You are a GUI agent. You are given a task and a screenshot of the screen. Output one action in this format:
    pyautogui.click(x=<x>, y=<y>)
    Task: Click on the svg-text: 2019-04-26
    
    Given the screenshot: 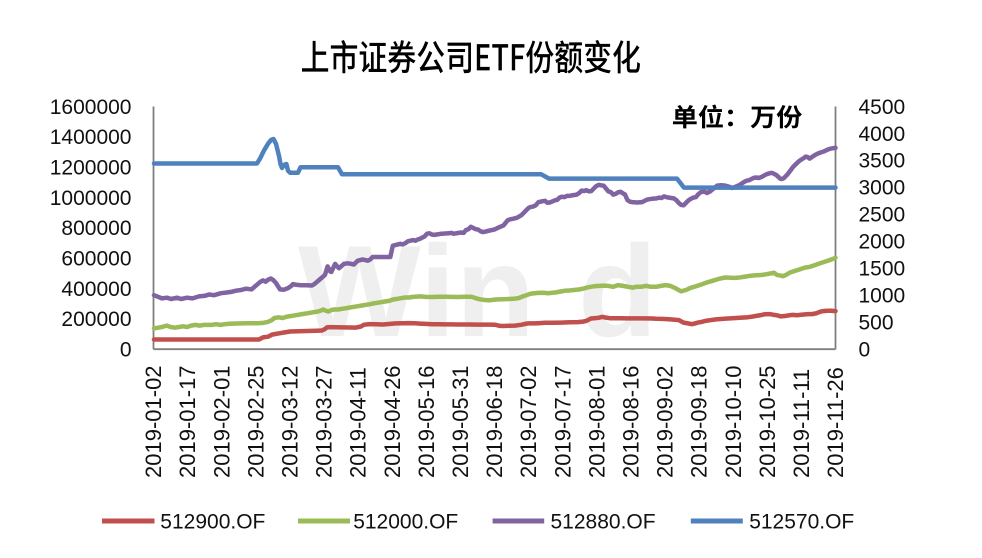 What is the action you would take?
    pyautogui.click(x=392, y=421)
    